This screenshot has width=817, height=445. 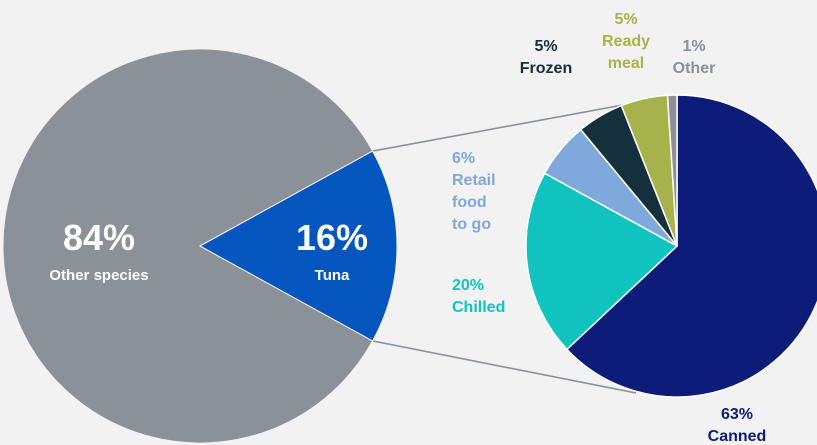 What do you see at coordinates (474, 191) in the screenshot?
I see `sub-label-retail-food-to-go: 6% Retail food to go` at bounding box center [474, 191].